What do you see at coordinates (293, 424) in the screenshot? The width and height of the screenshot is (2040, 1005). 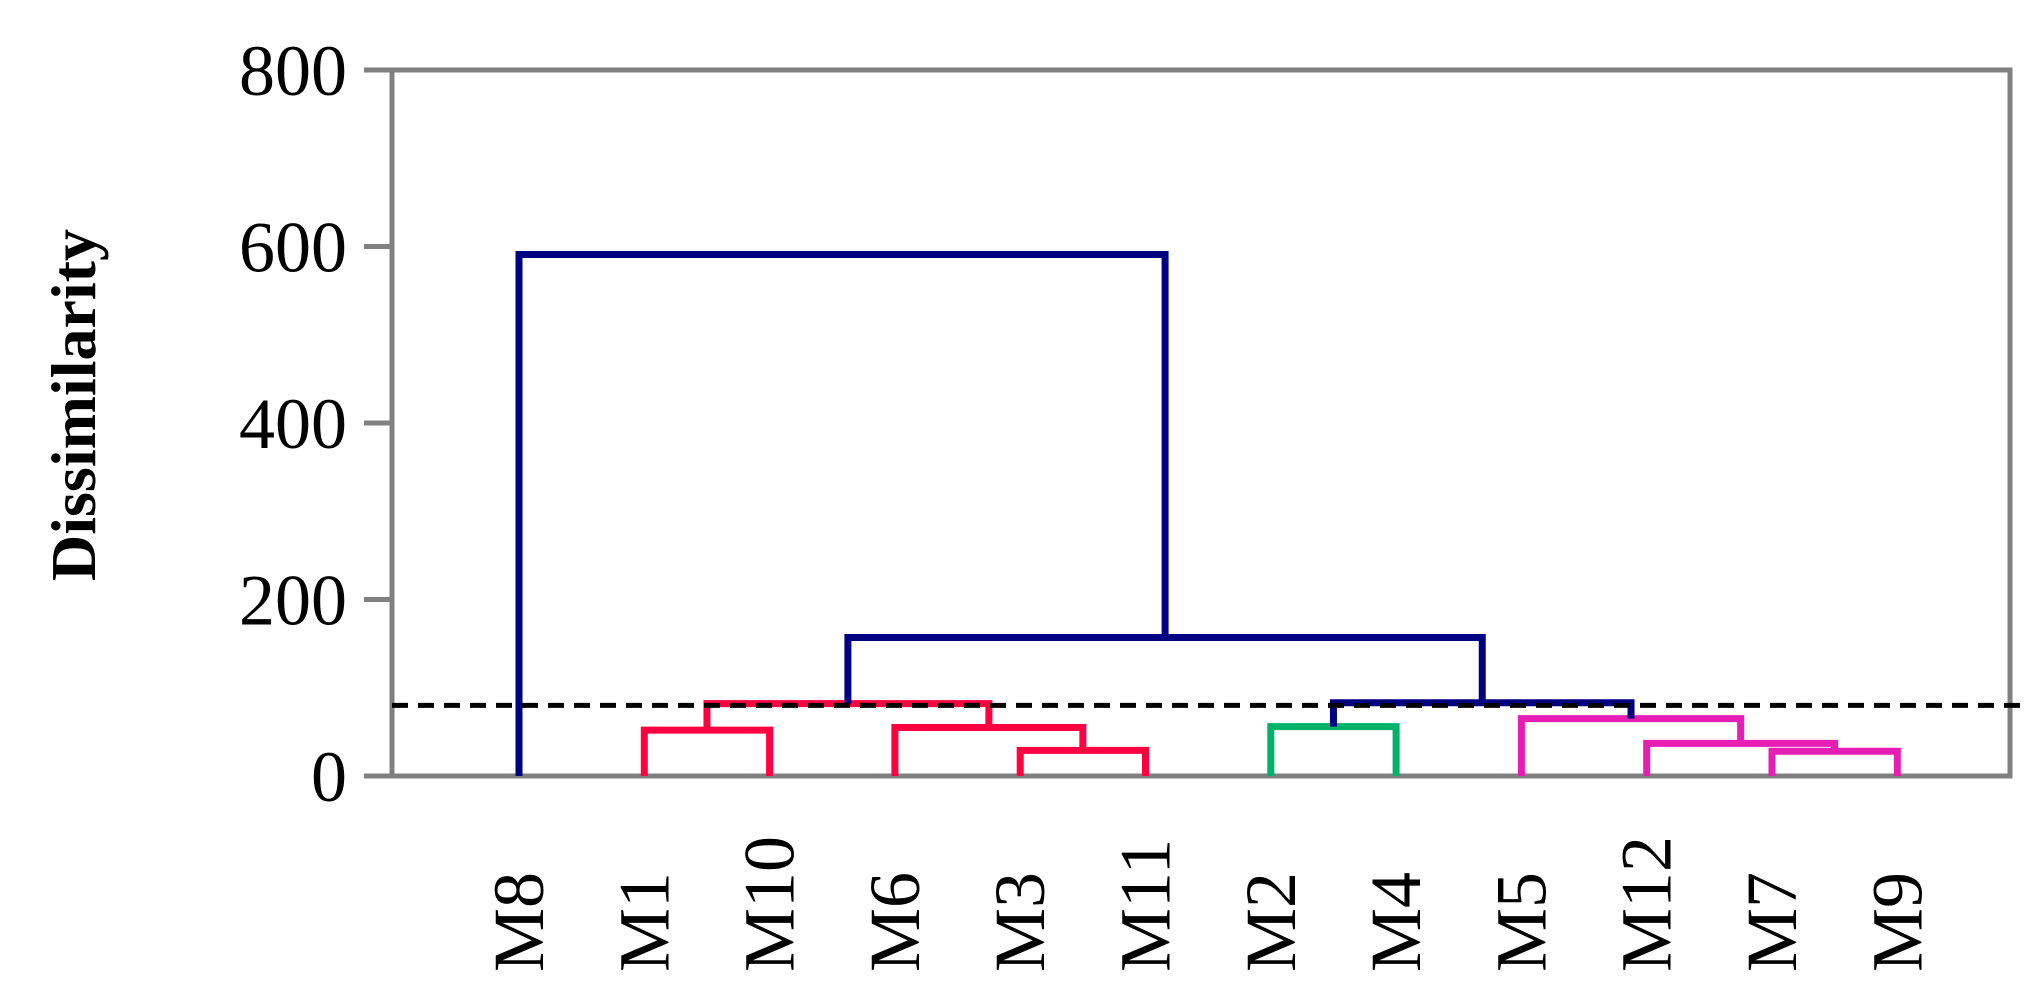 I see `y-tick-label: 400` at bounding box center [293, 424].